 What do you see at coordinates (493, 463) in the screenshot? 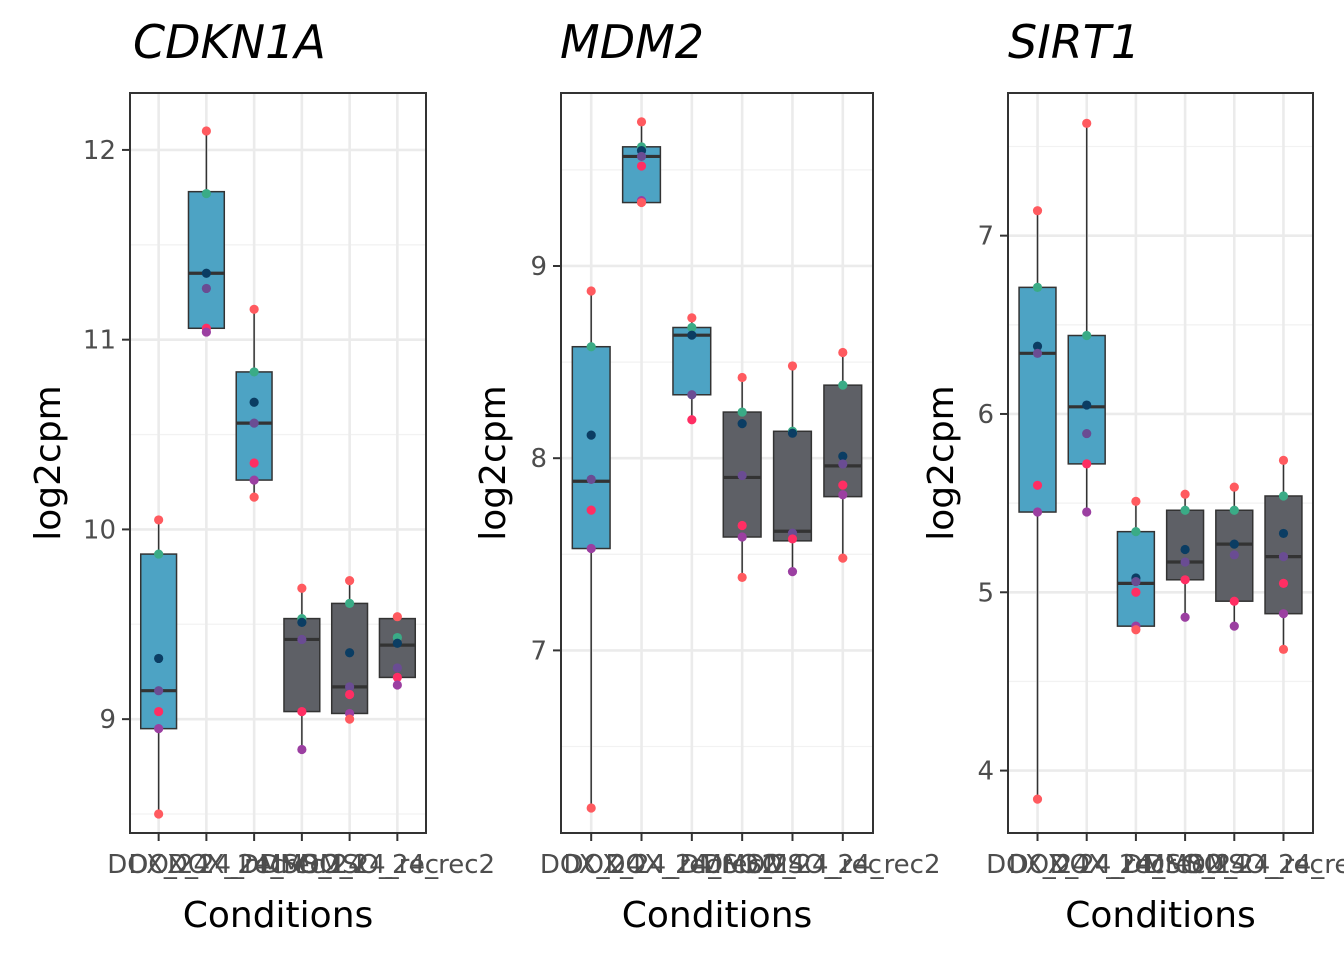
I see `y-axis-title: log2cpm` at bounding box center [493, 463].